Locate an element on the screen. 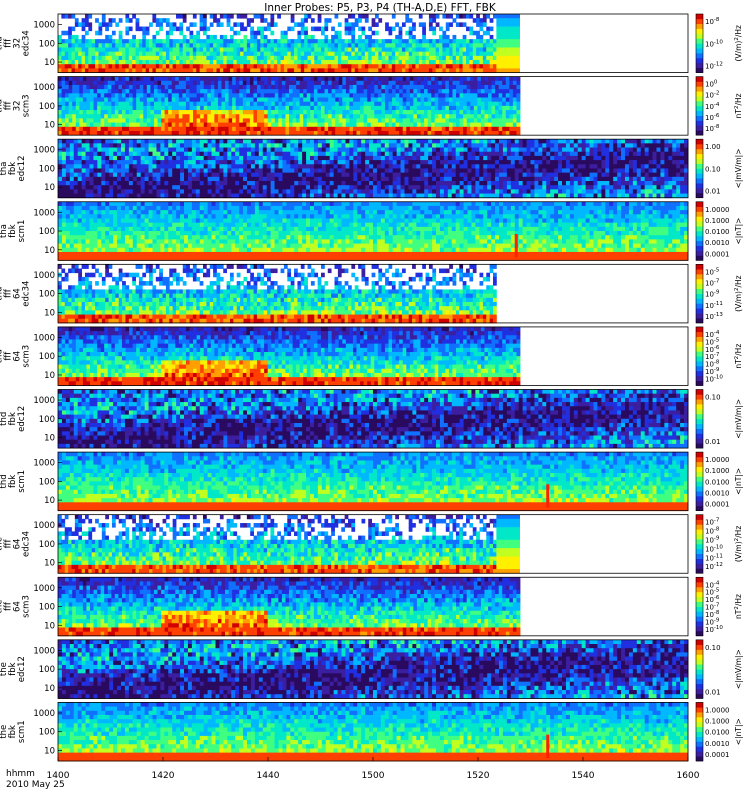  panel-1-cbar-tick: 10⁻¹² is located at coordinates (714, 66).